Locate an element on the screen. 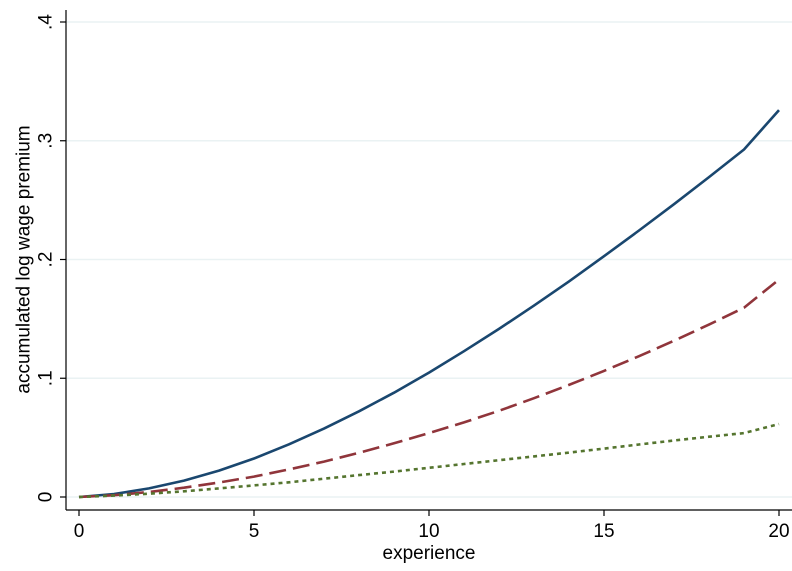 The height and width of the screenshot is (571, 792). y-tick-label: .2 is located at coordinates (46, 260).